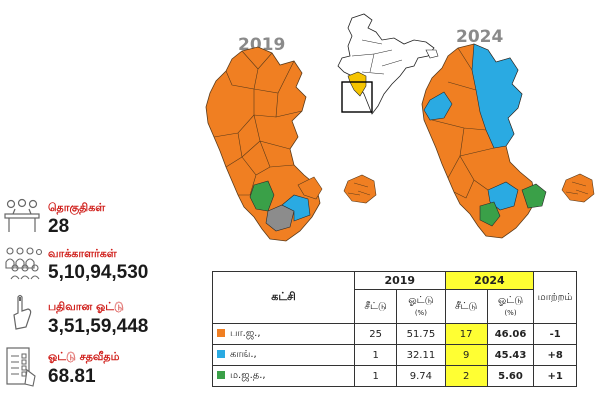 Image resolution: width=600 pixels, height=413 pixels. Describe the element at coordinates (376, 306) in the screenshot. I see `seats-2019-header: சீட்டு` at that location.